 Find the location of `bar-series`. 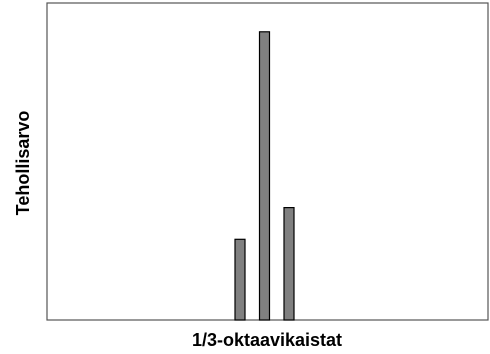

bar-series is located at coordinates (264, 176).